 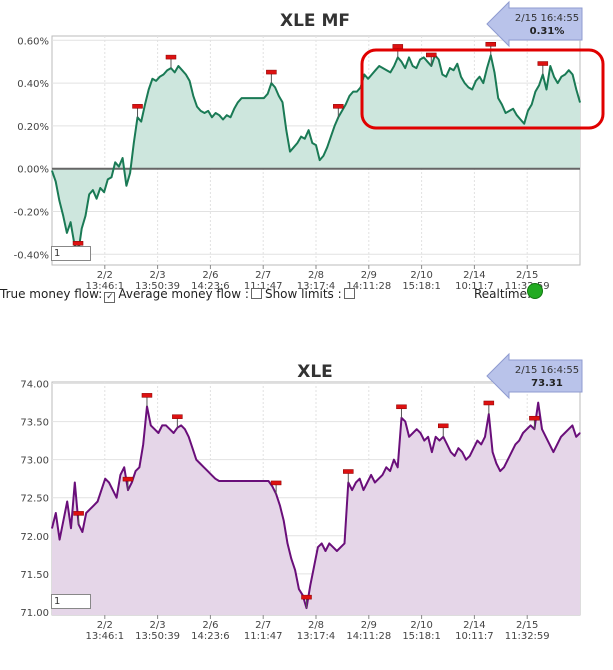 What do you see at coordinates (547, 31) in the screenshot?
I see `mf-current-value: 0.31%` at bounding box center [547, 31].